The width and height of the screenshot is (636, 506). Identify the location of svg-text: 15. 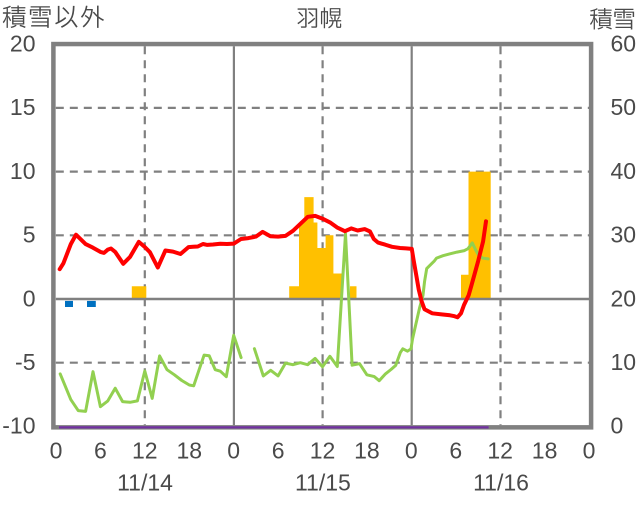
(23, 107).